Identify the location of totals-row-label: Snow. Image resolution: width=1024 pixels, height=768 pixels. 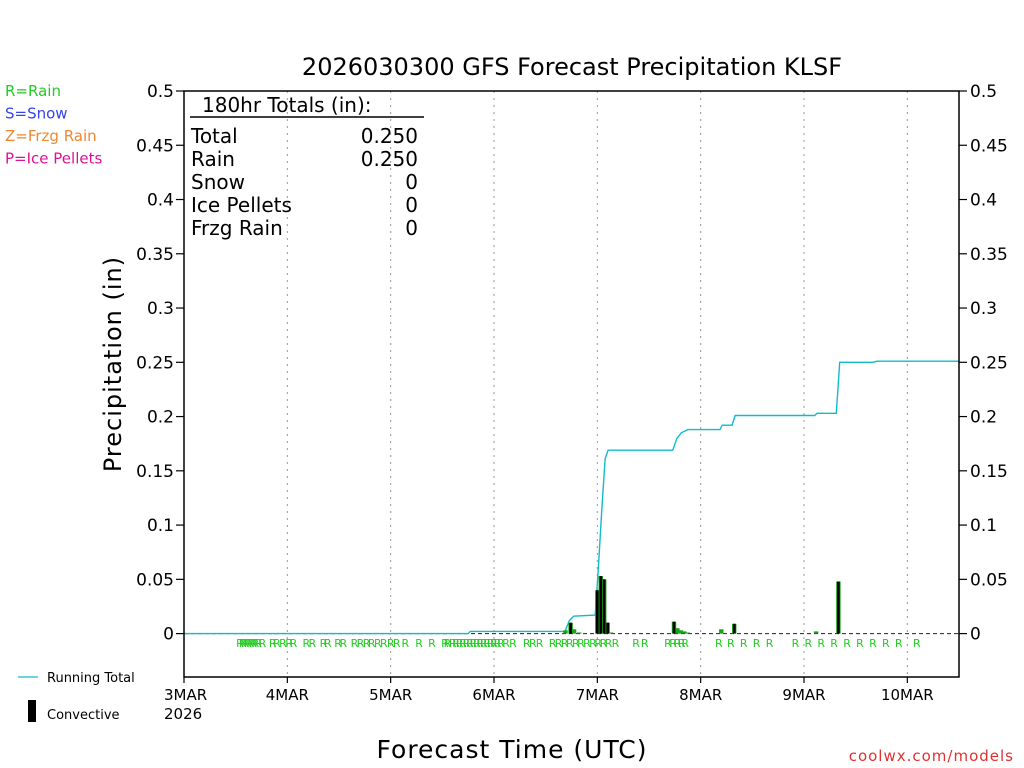
(218, 182).